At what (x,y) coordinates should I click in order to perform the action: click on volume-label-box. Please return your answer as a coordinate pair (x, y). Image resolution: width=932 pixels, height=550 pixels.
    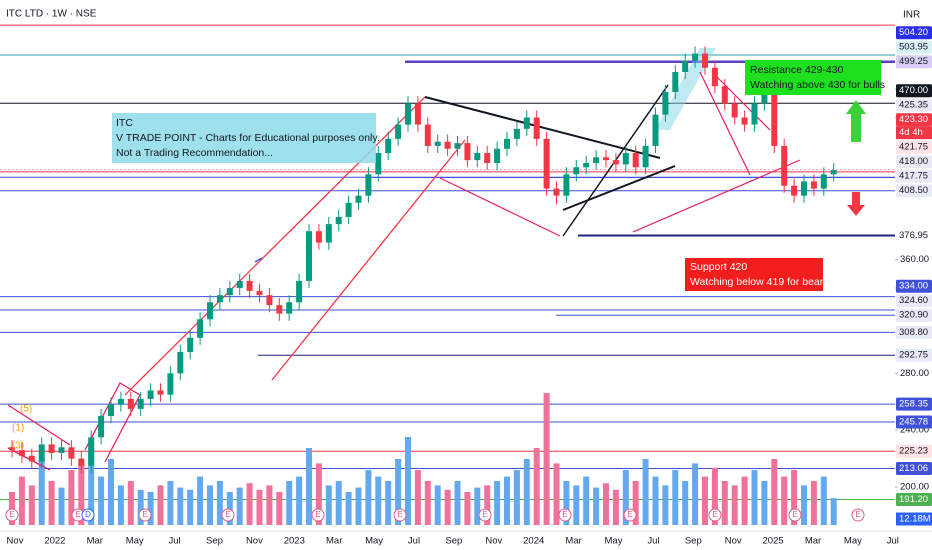
    Looking at the image, I should click on (914, 519).